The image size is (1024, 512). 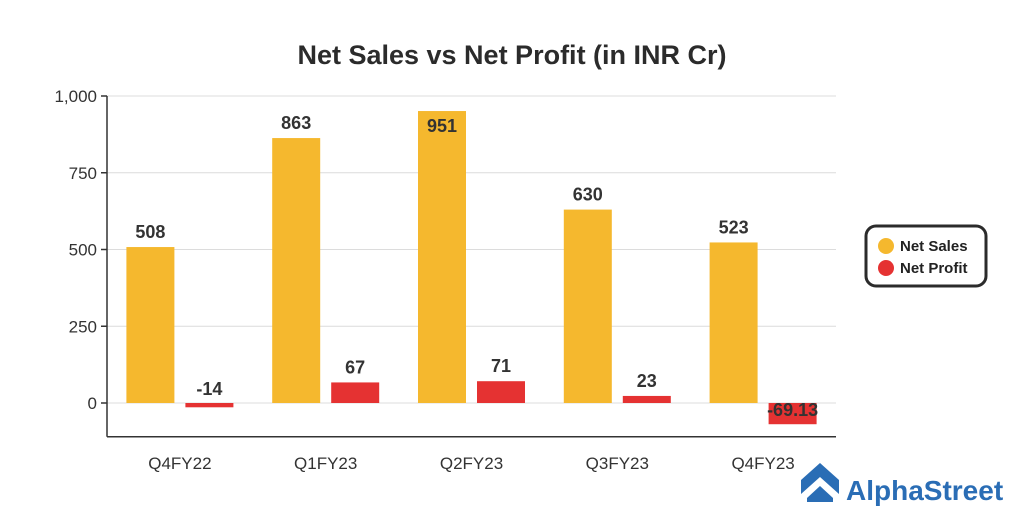 What do you see at coordinates (150, 325) in the screenshot?
I see `bar-net-sales-q4fy22` at bounding box center [150, 325].